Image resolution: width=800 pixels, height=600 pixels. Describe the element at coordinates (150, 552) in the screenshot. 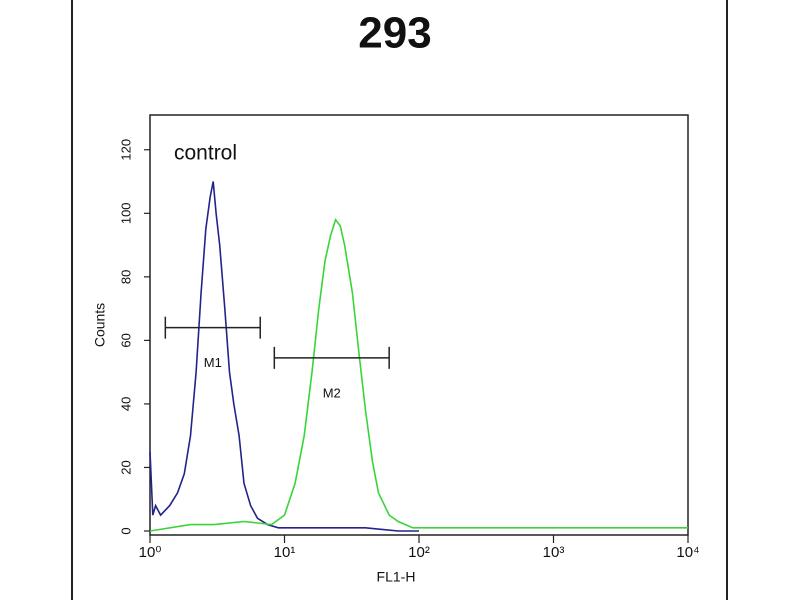

I see `x-tick-label: 10⁰` at that location.